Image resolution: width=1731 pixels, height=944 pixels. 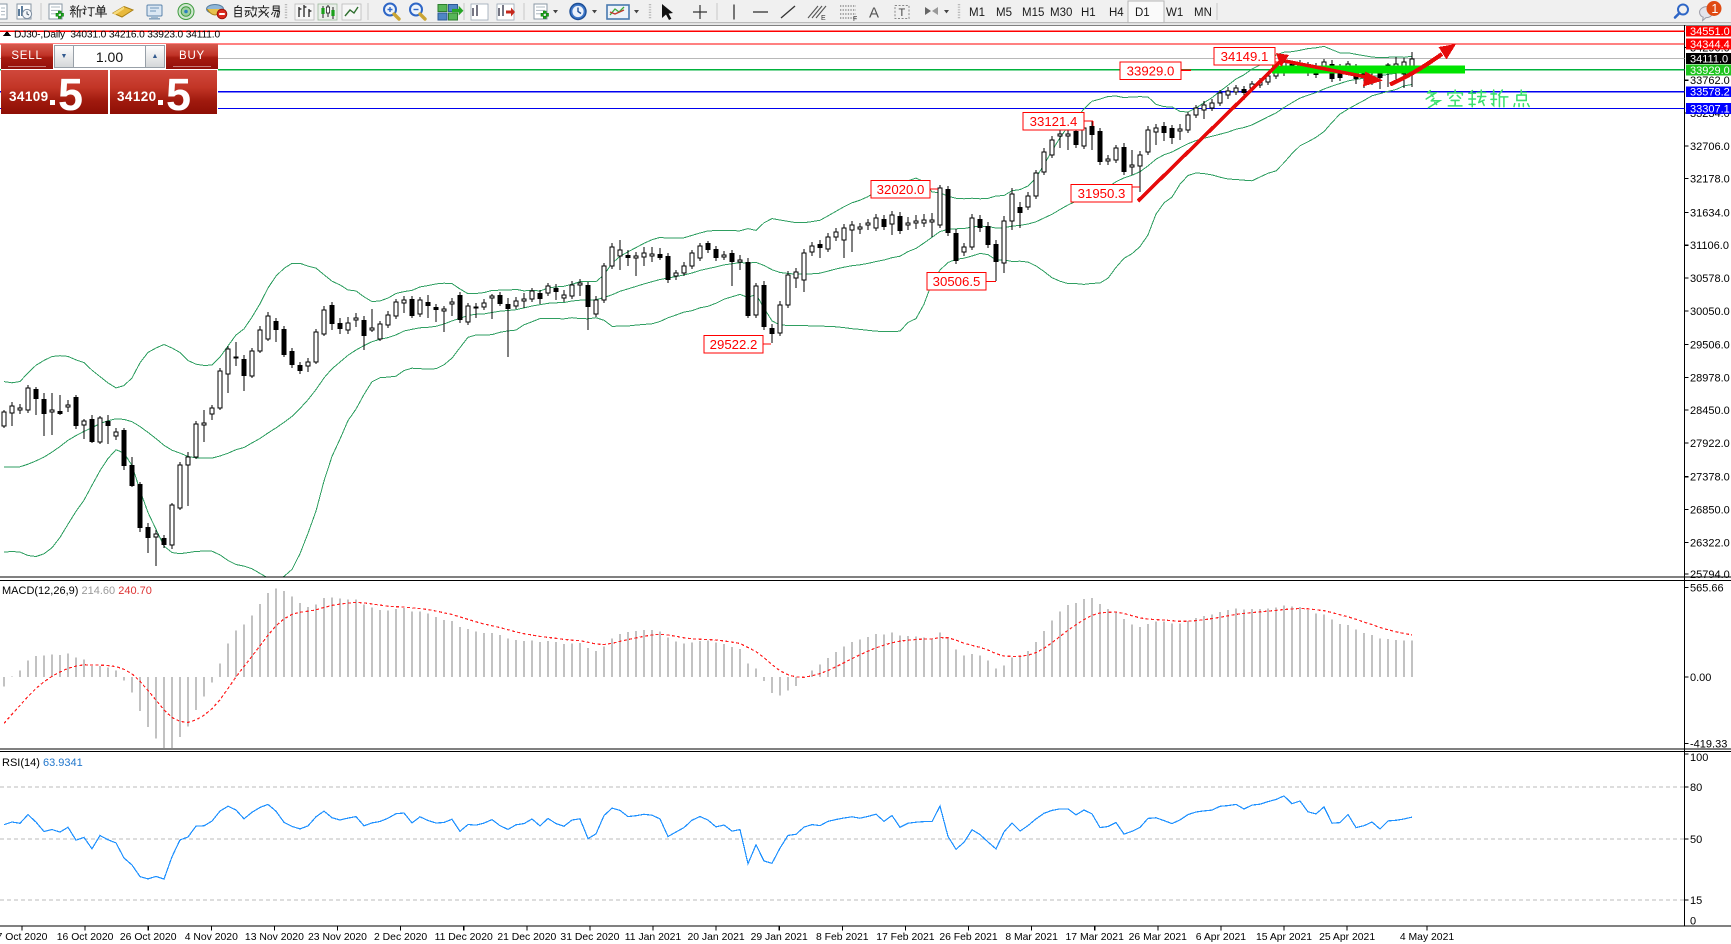 I want to click on svg-text: M30, so click(x=1061, y=13).